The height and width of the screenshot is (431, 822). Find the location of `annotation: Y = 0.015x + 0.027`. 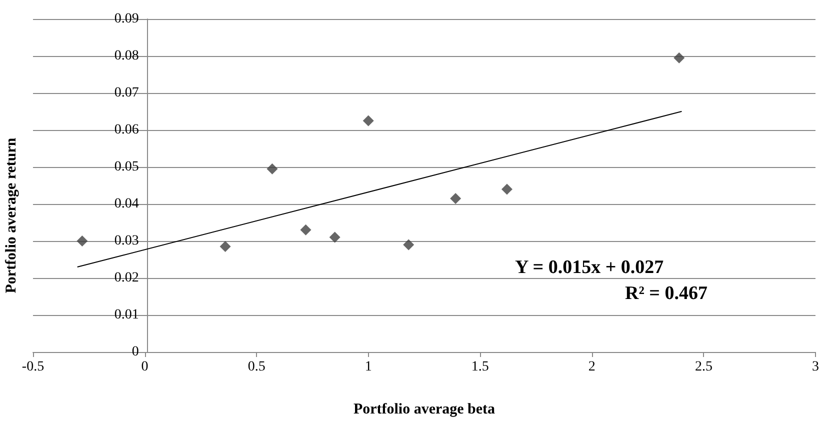

annotation: Y = 0.015x + 0.027 is located at coordinates (589, 267).